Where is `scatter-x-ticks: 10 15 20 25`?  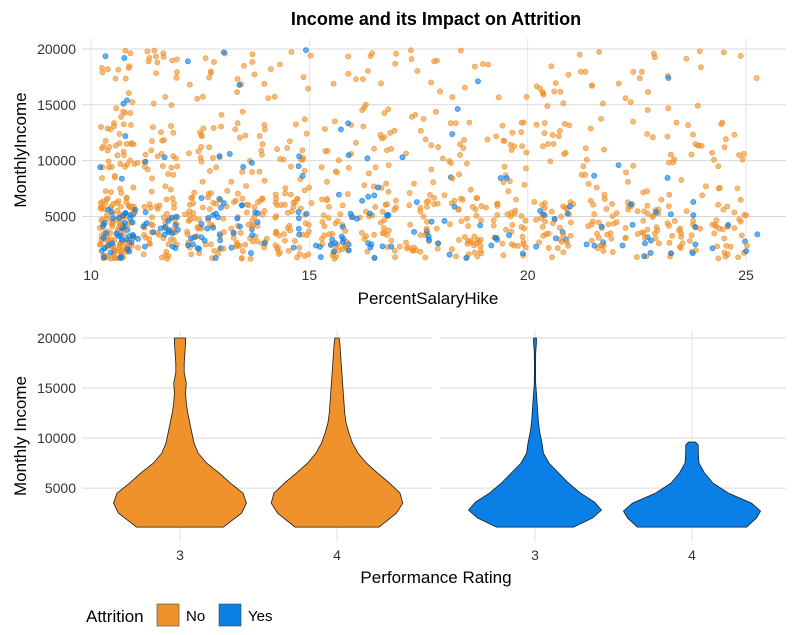
scatter-x-ticks: 10 15 20 25 is located at coordinates (418, 275).